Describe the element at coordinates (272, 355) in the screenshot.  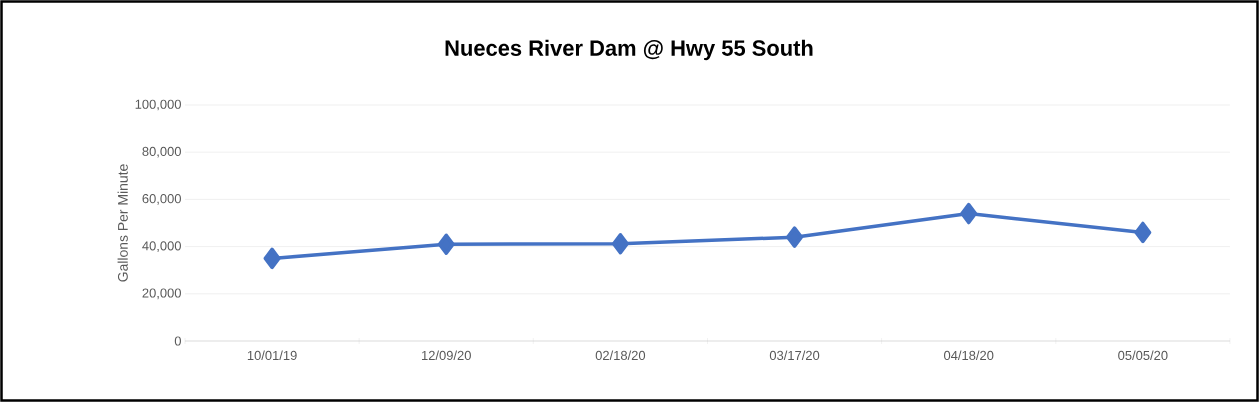
I see `x-tick-label: 10/01/19` at that location.